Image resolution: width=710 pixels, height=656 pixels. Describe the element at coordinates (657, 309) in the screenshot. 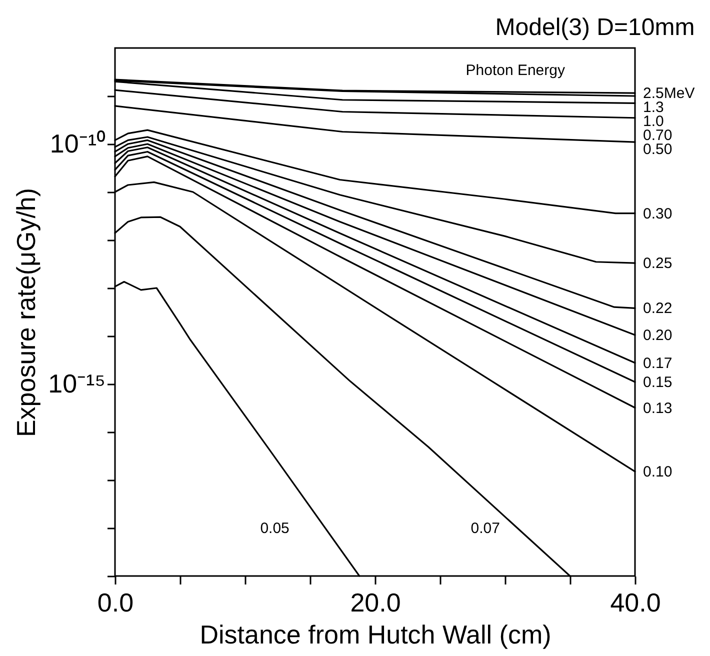

I see `series-label: 0.22` at that location.